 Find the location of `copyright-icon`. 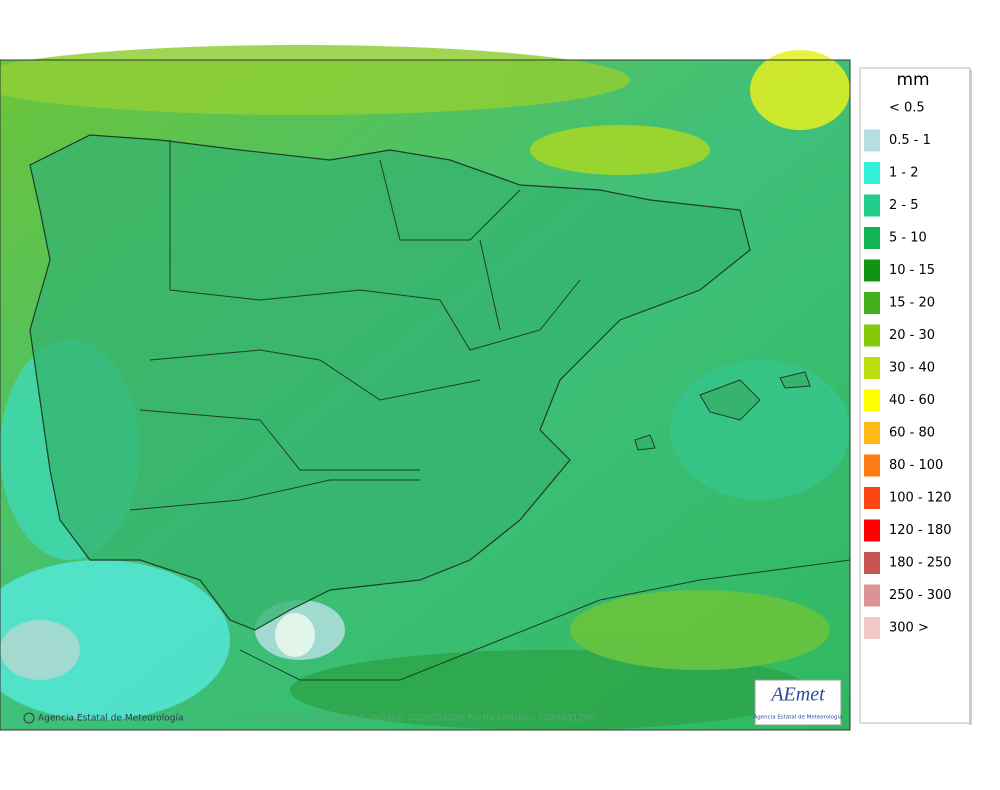

copyright-icon is located at coordinates (29, 718).